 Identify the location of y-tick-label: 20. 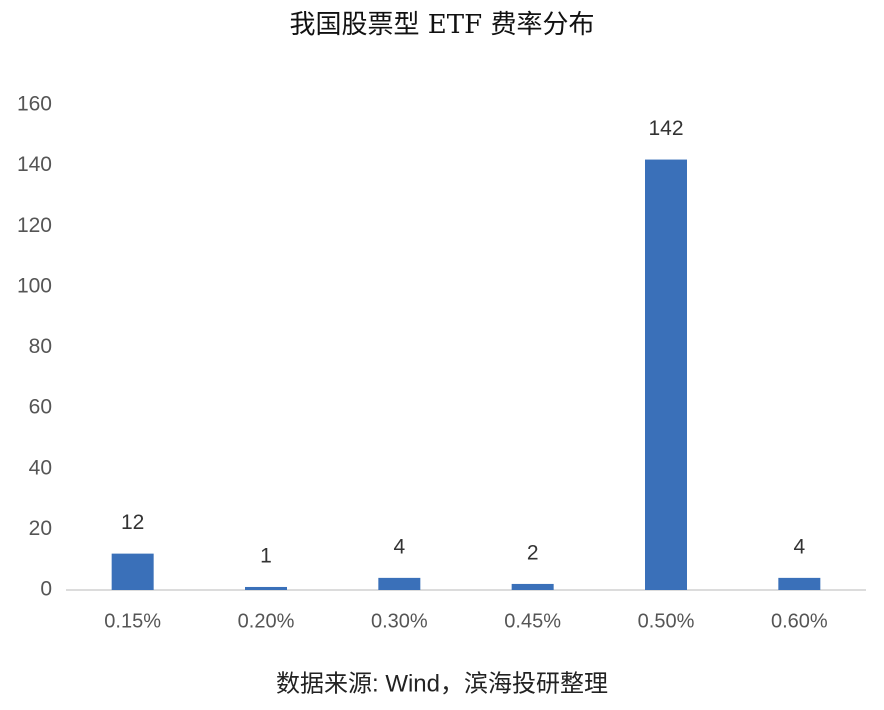
(40, 528).